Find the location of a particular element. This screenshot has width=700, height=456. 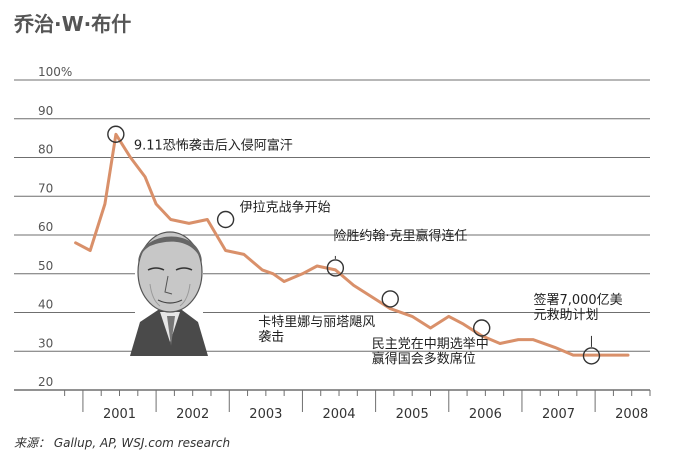

y-tick-label: 100% is located at coordinates (55, 72).